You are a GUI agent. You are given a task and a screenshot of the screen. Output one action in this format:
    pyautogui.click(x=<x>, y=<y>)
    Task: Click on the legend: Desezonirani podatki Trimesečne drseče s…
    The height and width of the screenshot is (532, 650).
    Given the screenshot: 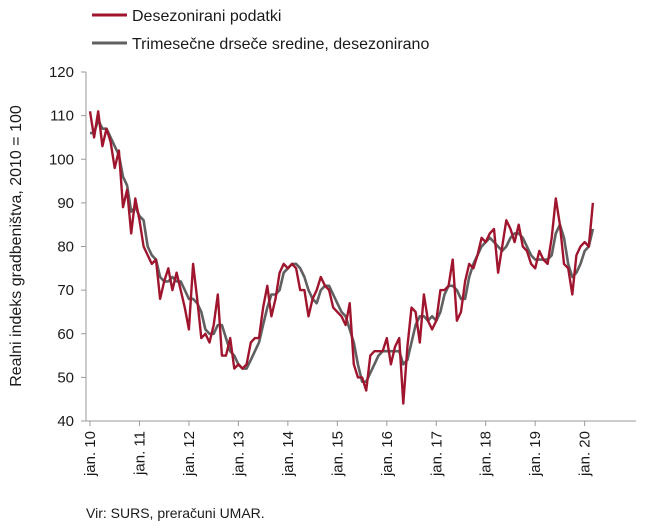 What is the action you would take?
    pyautogui.click(x=260, y=30)
    